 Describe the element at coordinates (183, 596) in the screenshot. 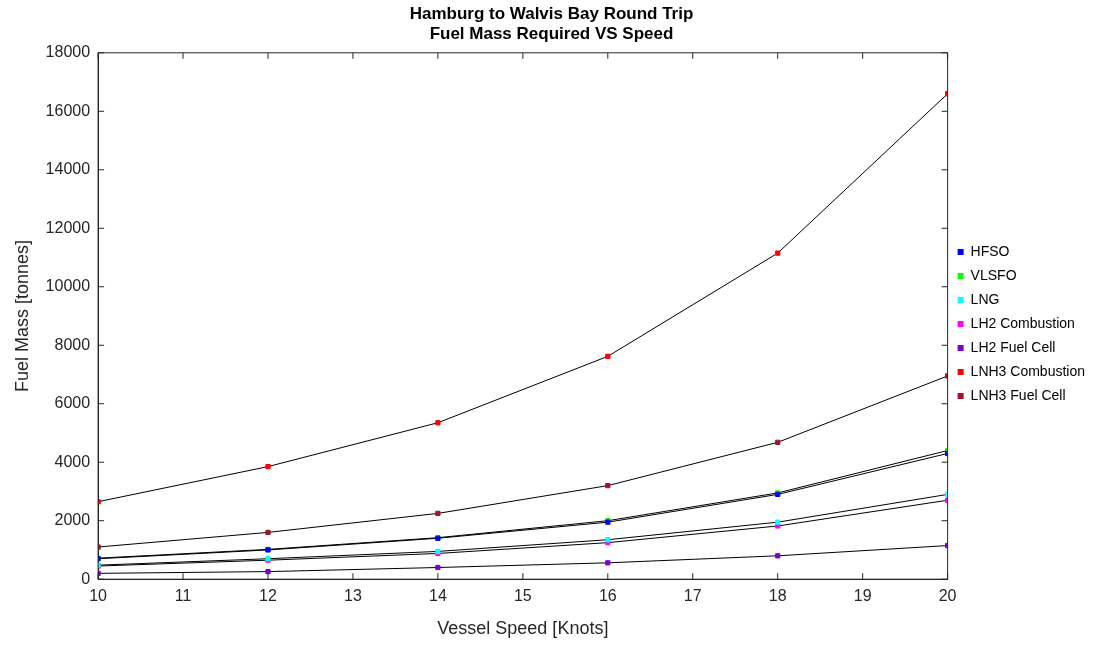

I see `x-tick-label: 11` at that location.